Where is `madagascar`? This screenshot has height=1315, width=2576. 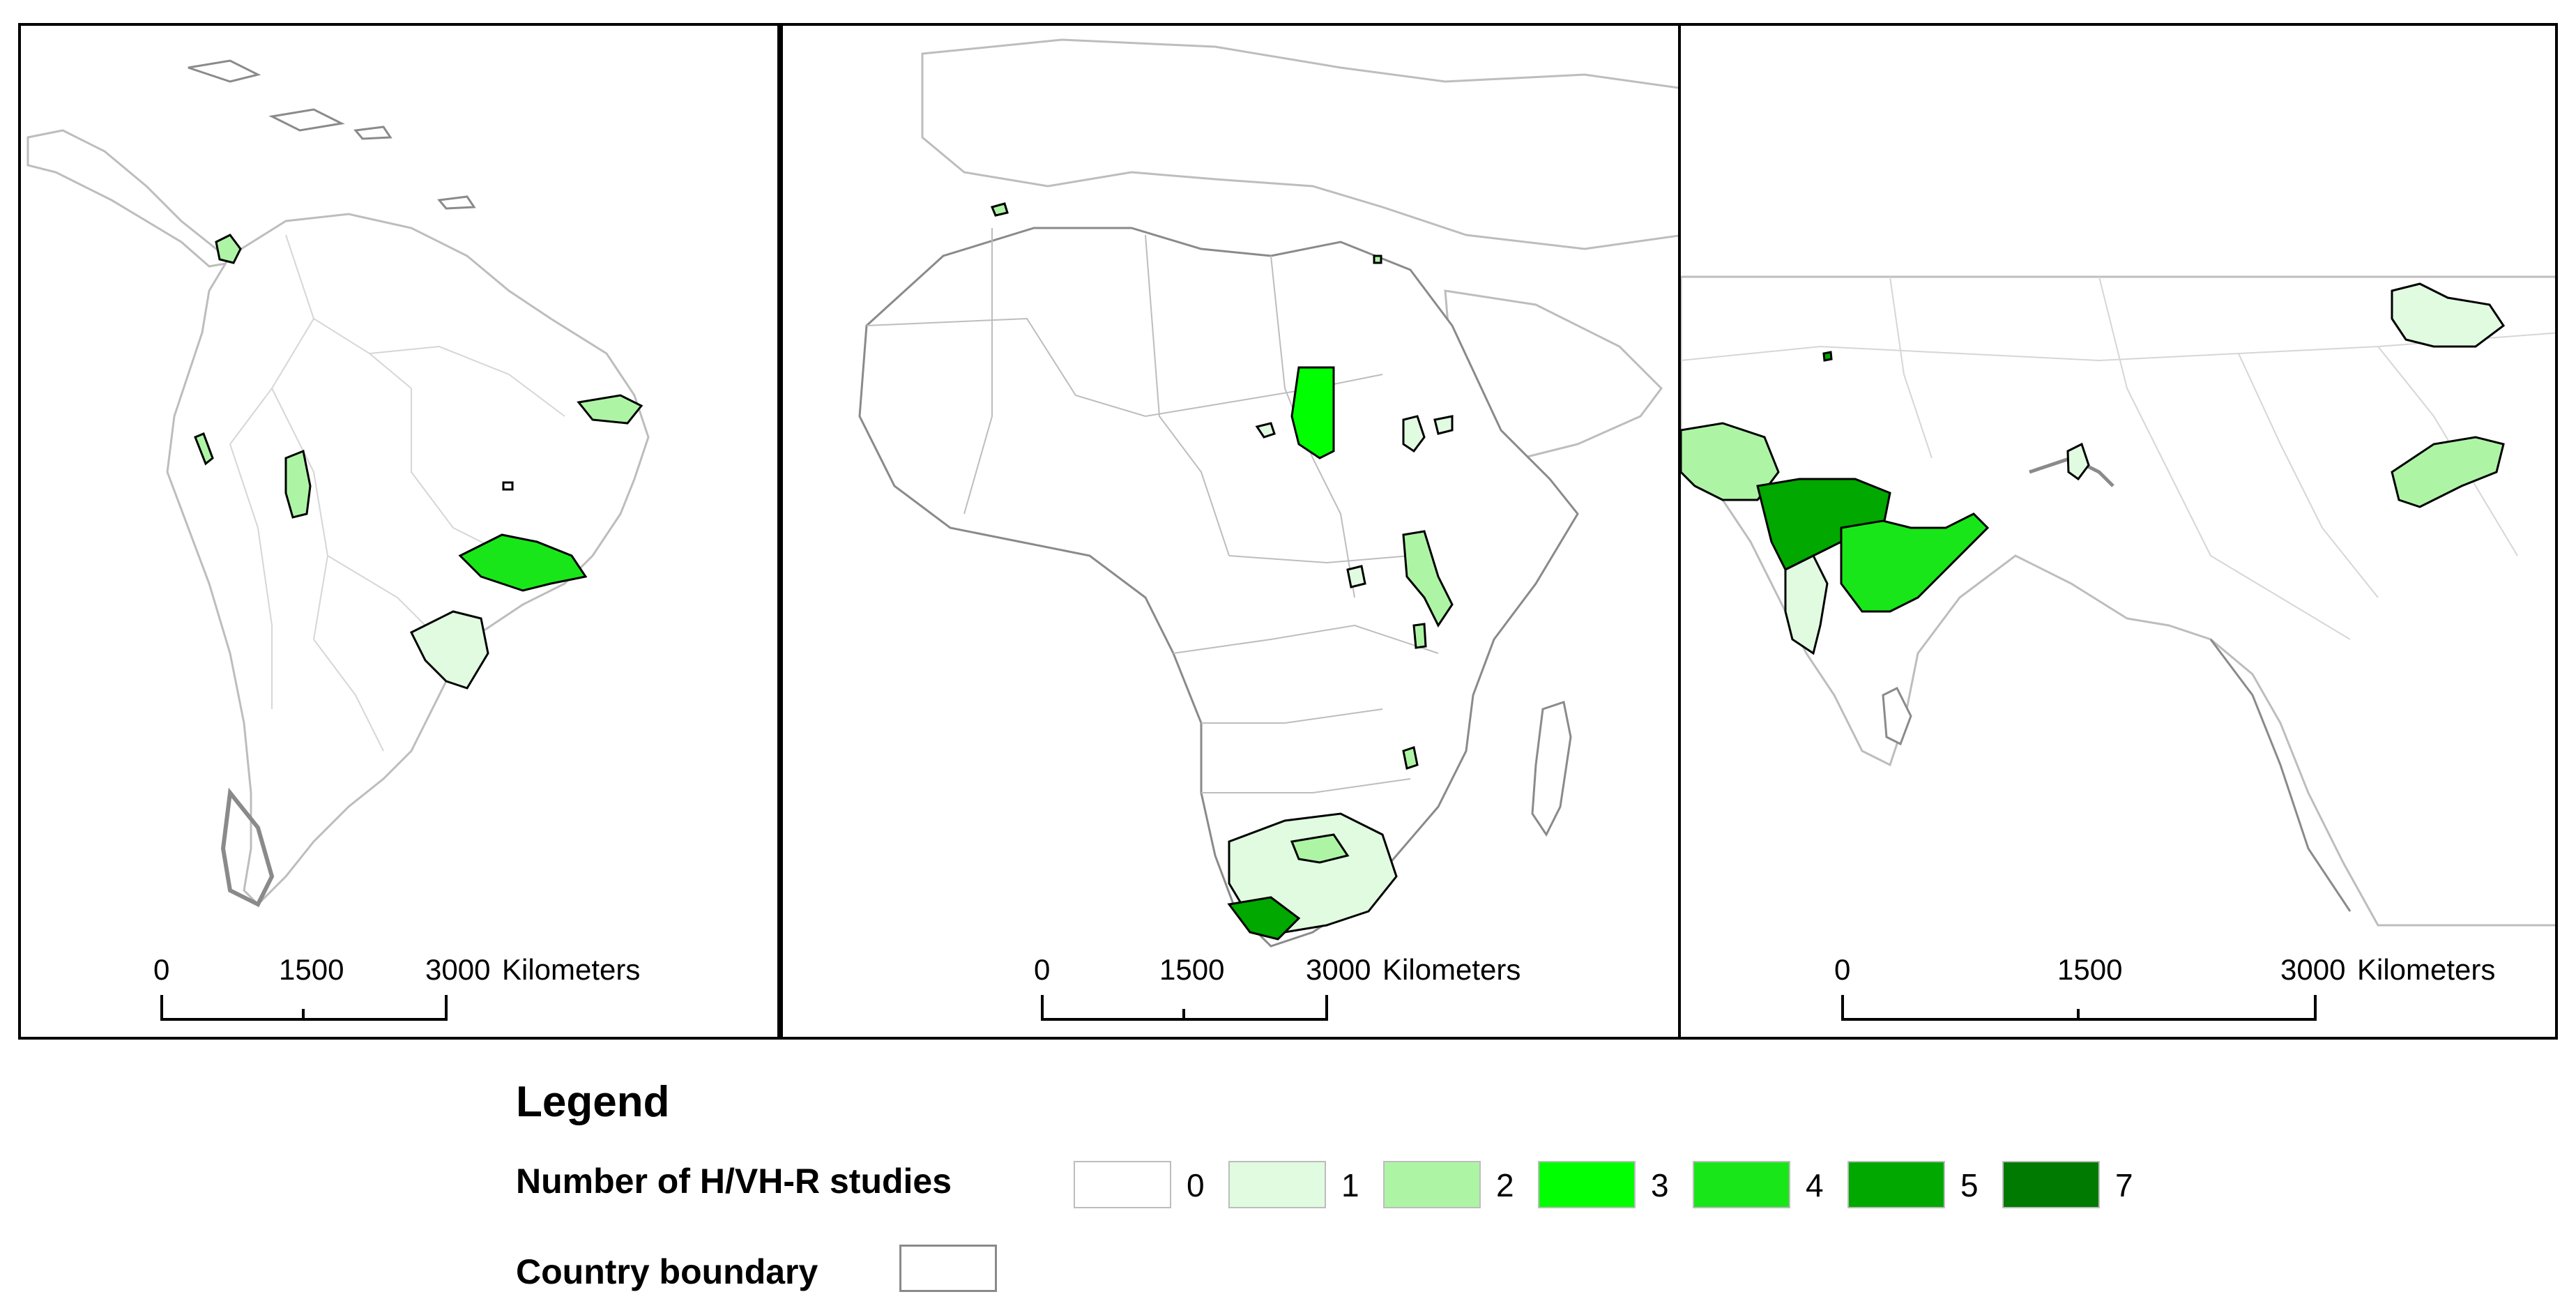
madagascar is located at coordinates (1552, 769).